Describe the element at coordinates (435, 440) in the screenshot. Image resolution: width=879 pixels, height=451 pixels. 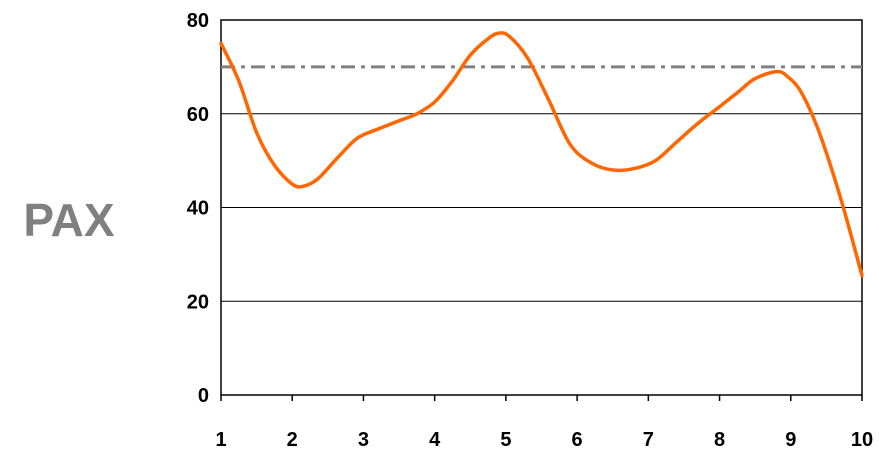
I see `x-tick-label: 4` at that location.